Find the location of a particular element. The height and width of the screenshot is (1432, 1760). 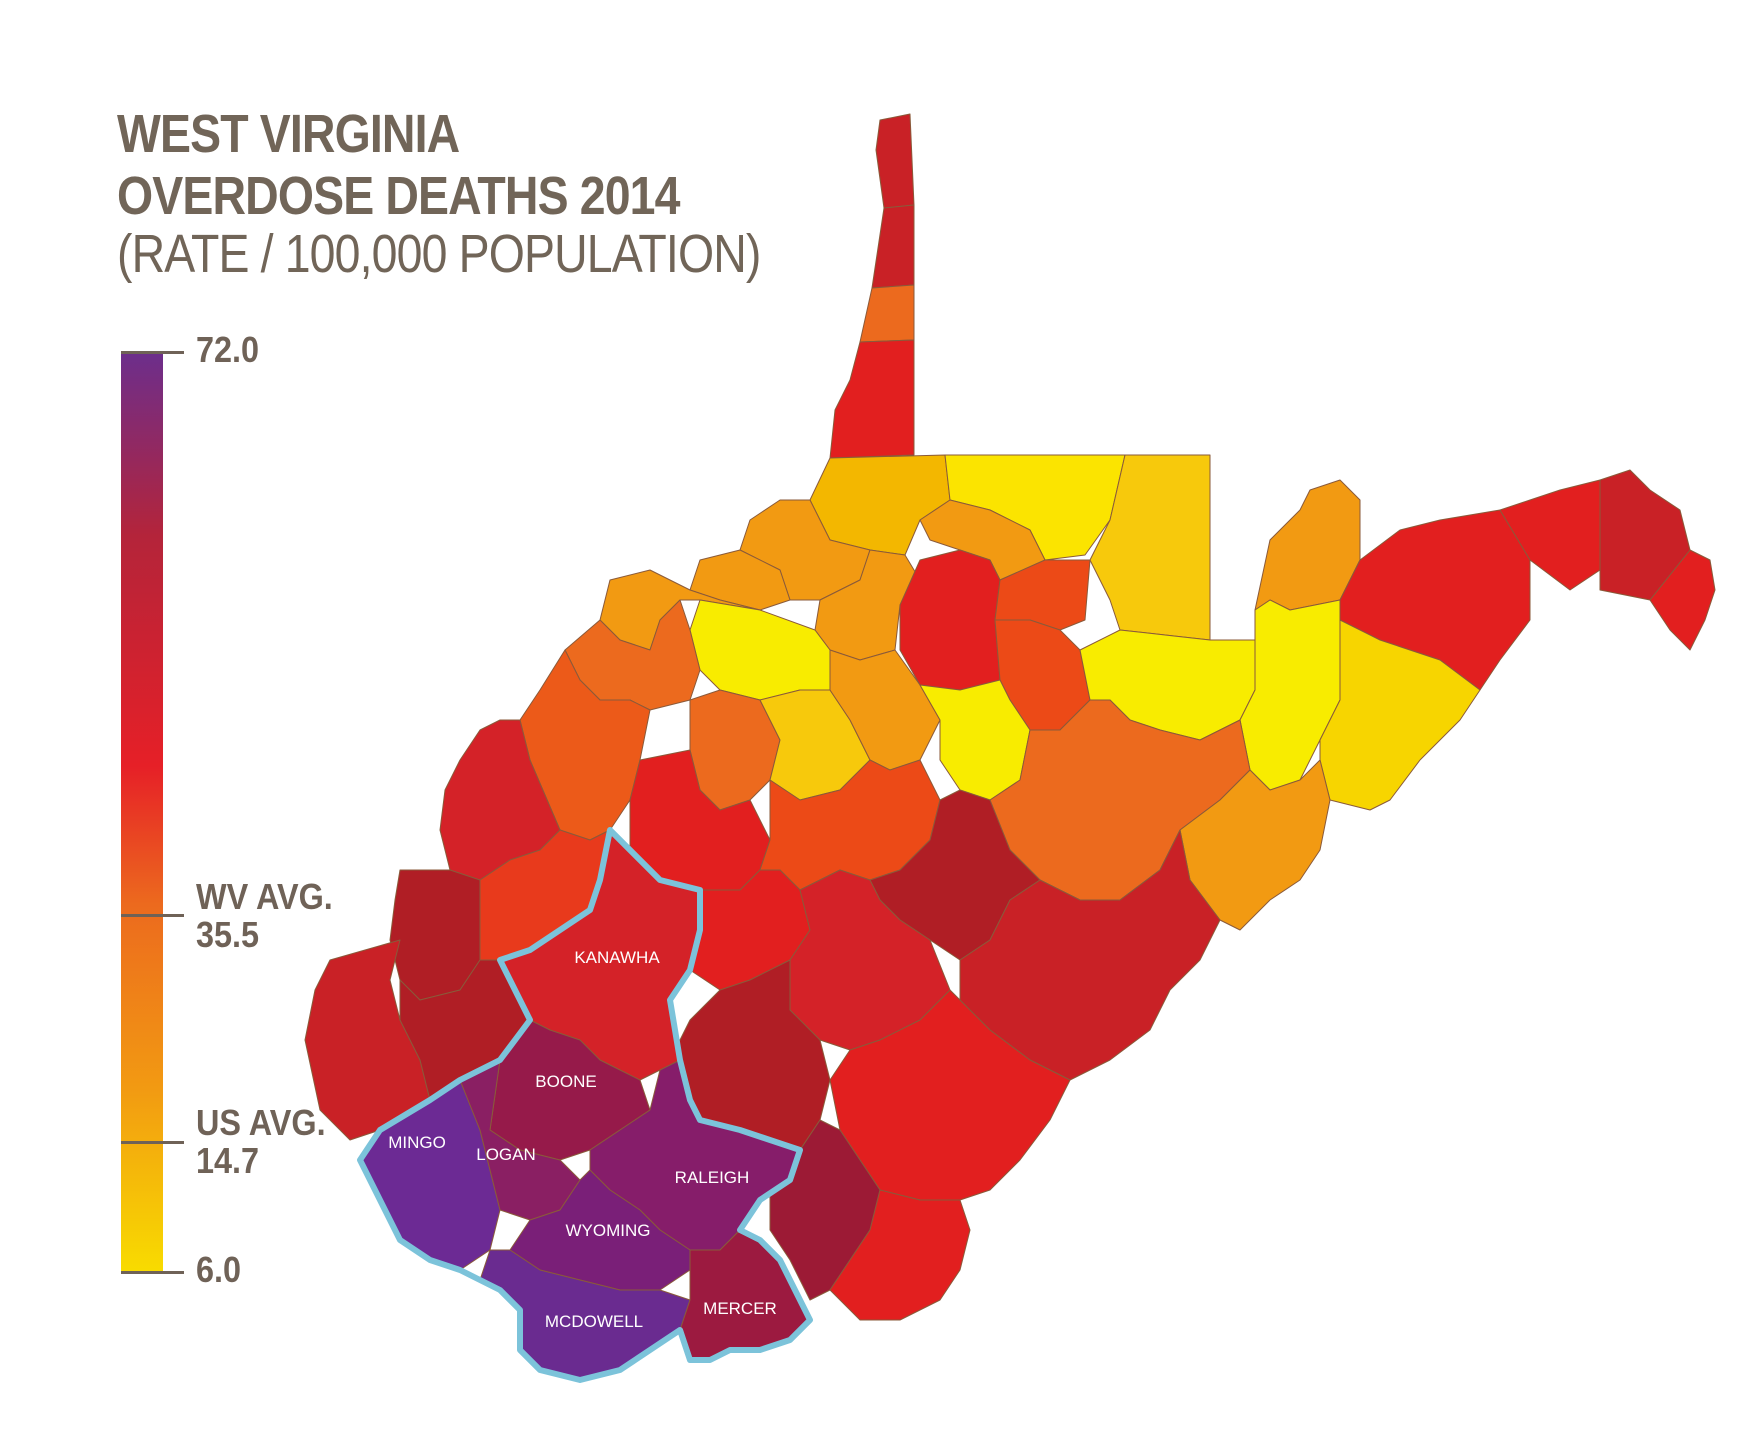

map-subtitle: (RATE / 100,000 POPULATION) is located at coordinates (439, 254).